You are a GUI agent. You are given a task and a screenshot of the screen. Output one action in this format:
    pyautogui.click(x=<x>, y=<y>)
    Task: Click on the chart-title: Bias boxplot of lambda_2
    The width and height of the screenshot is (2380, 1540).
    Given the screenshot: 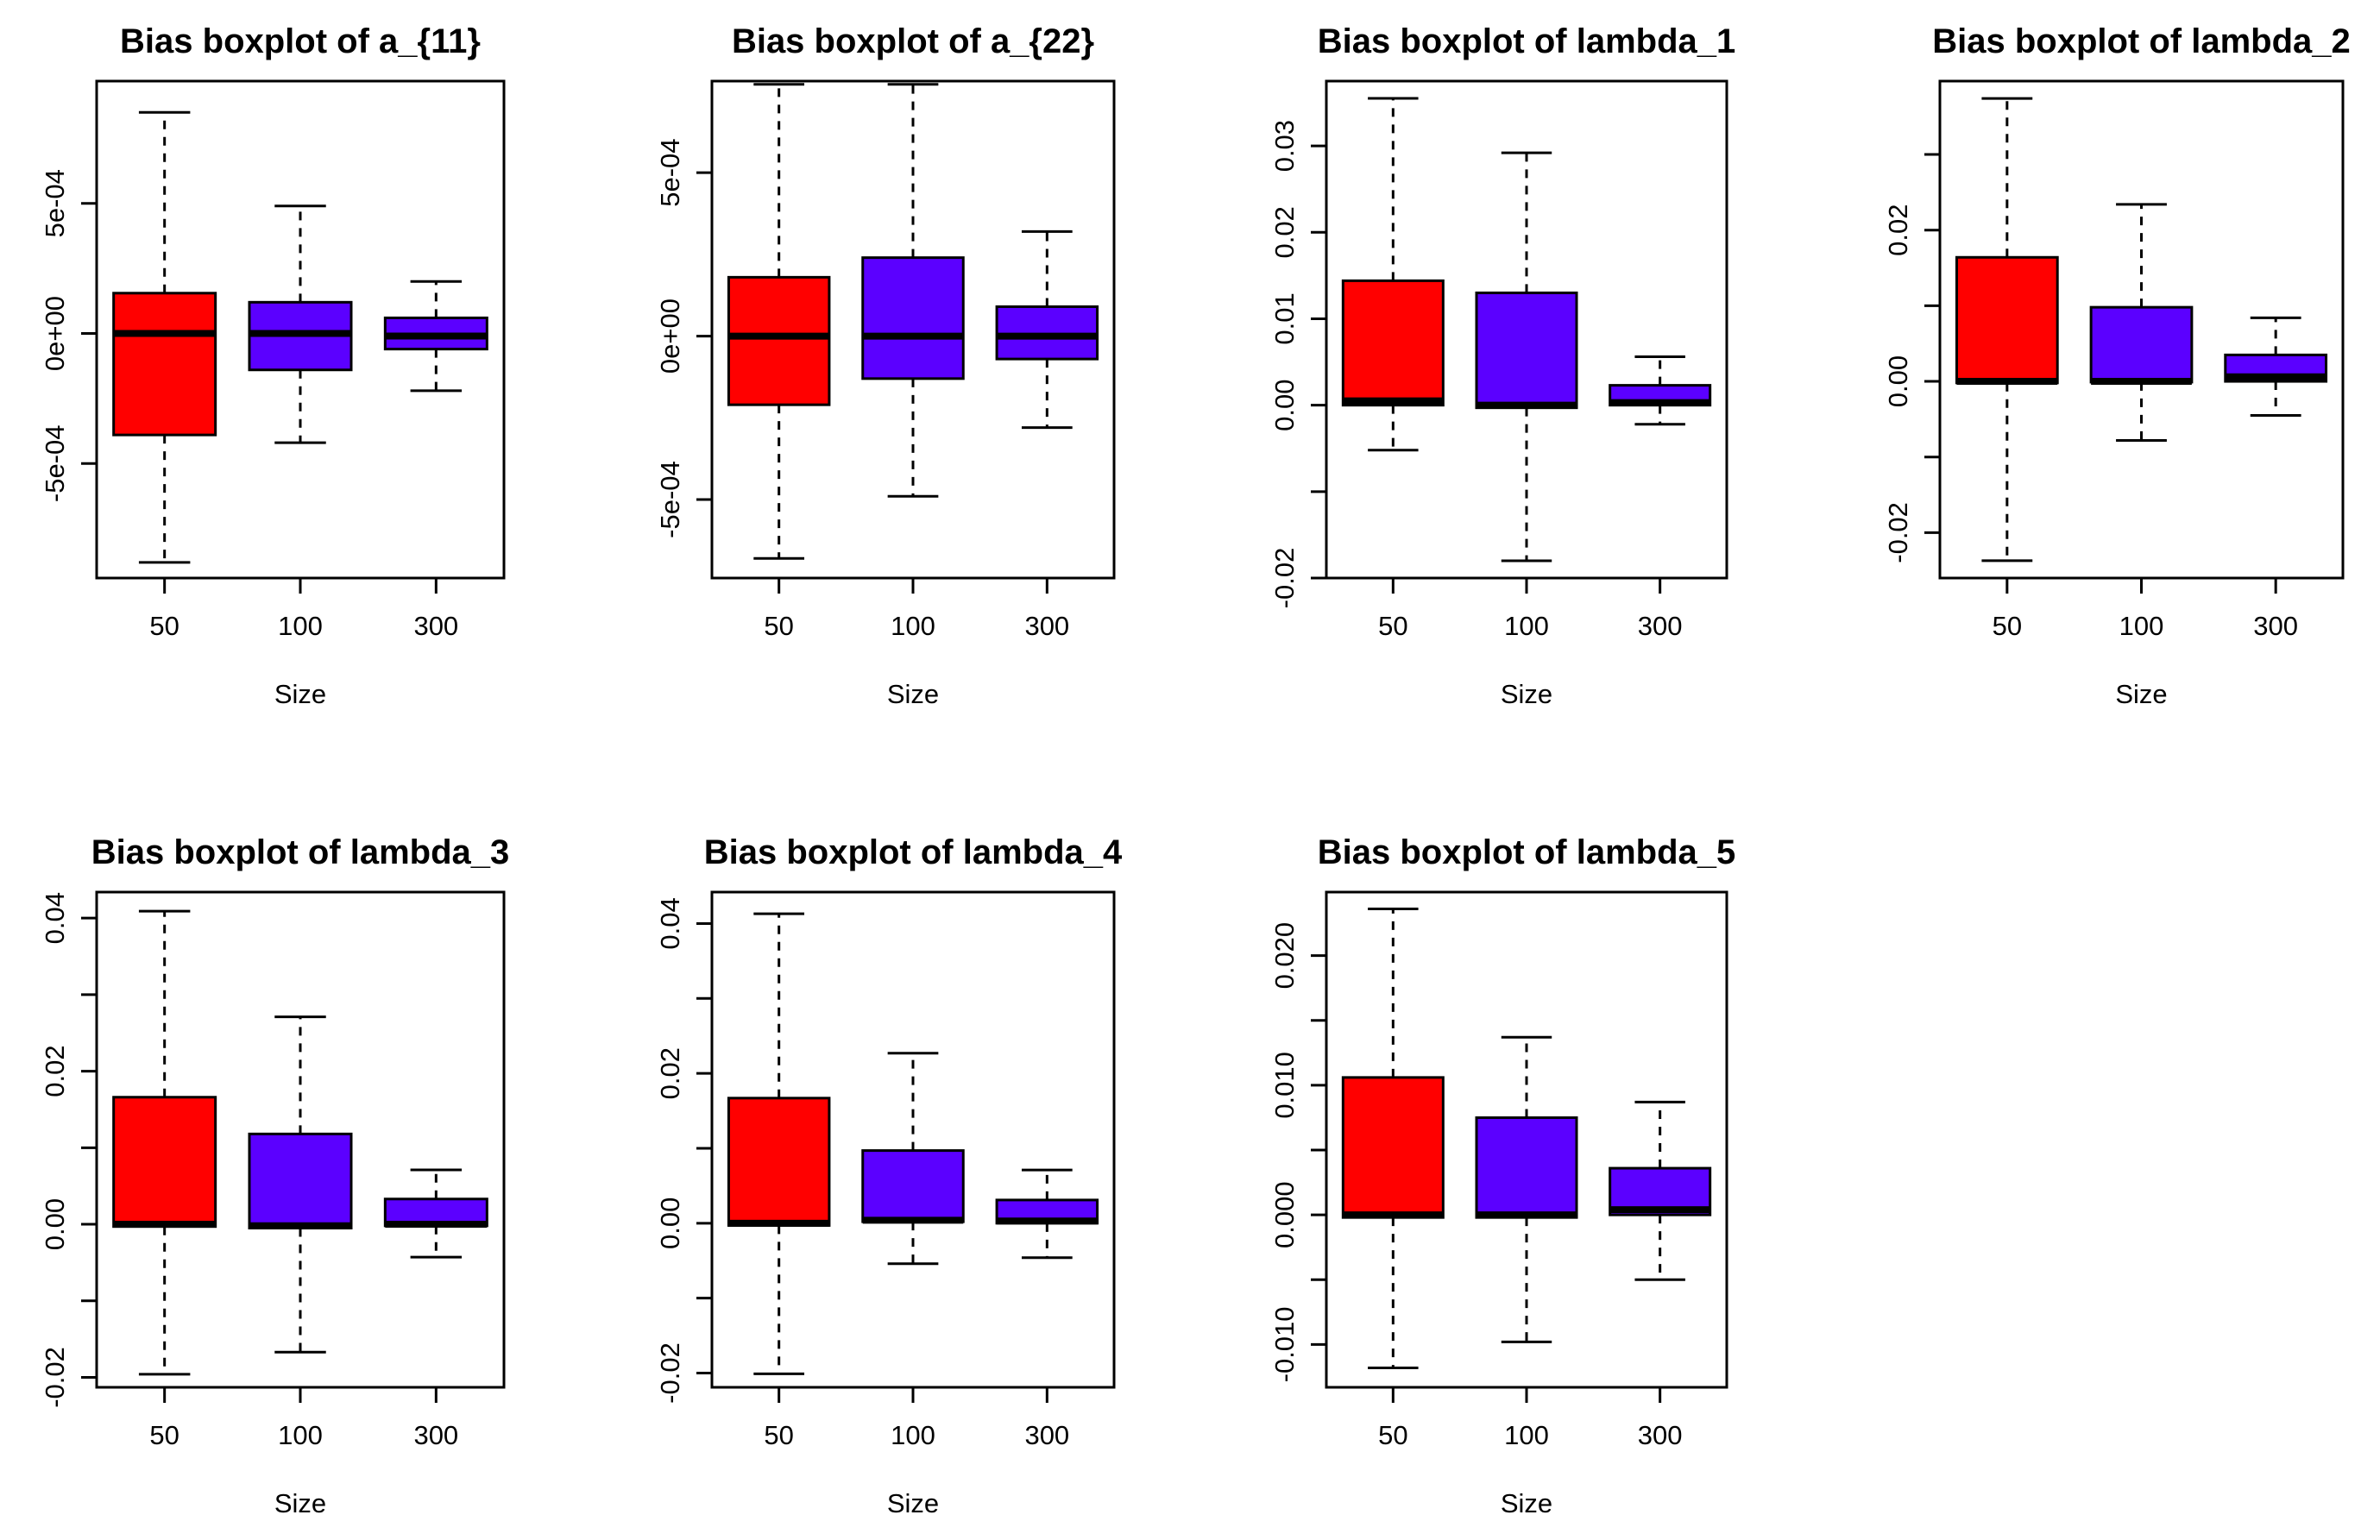 What is the action you would take?
    pyautogui.click(x=2141, y=41)
    